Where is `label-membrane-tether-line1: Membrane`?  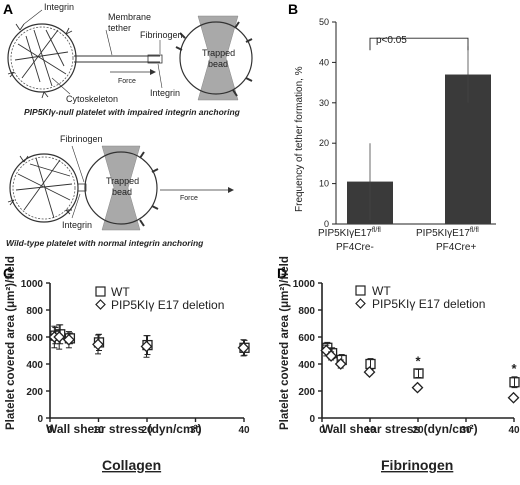 label-membrane-tether-line1: Membrane is located at coordinates (129, 17).